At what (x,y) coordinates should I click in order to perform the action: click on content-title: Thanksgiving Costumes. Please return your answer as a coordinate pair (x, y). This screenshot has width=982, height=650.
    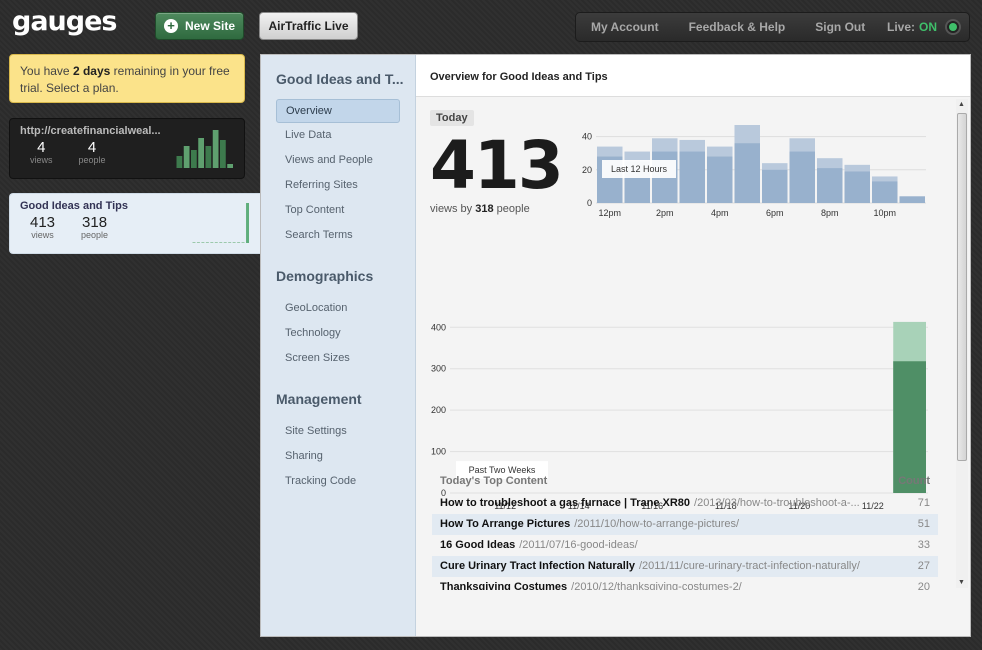
    Looking at the image, I should click on (504, 585).